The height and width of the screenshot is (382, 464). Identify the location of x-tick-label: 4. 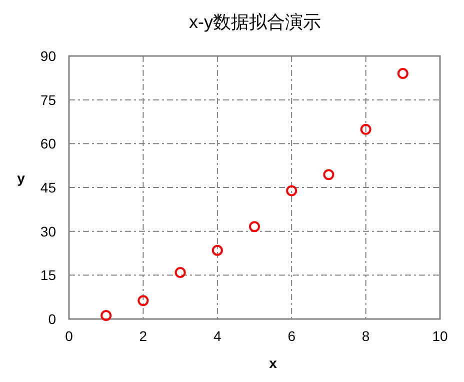
(218, 336).